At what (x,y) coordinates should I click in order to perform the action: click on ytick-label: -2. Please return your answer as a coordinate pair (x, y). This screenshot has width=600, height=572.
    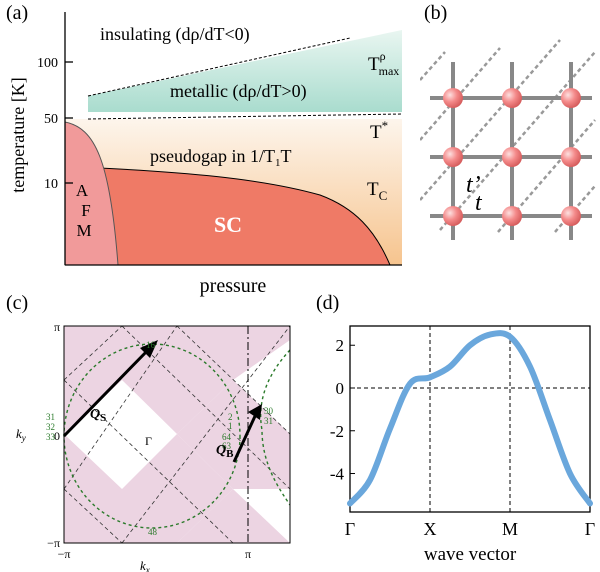
    Looking at the image, I should click on (337, 431).